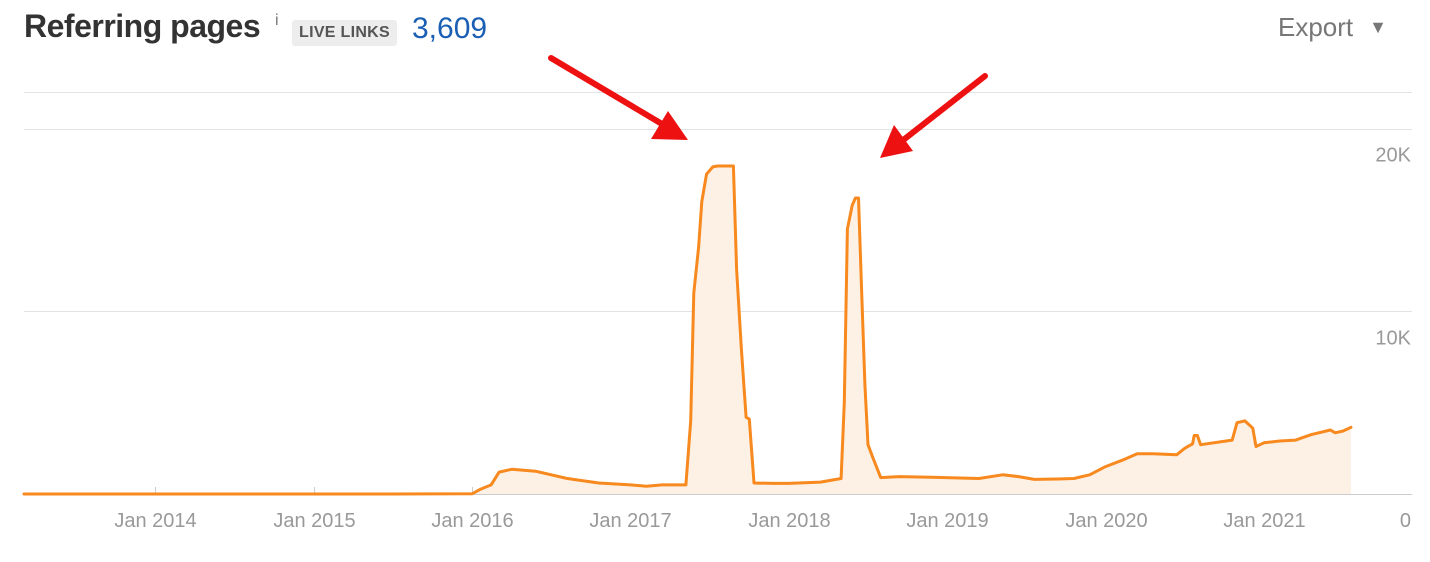 Image resolution: width=1430 pixels, height=562 pixels. I want to click on page-title: Referring pages, so click(142, 26).